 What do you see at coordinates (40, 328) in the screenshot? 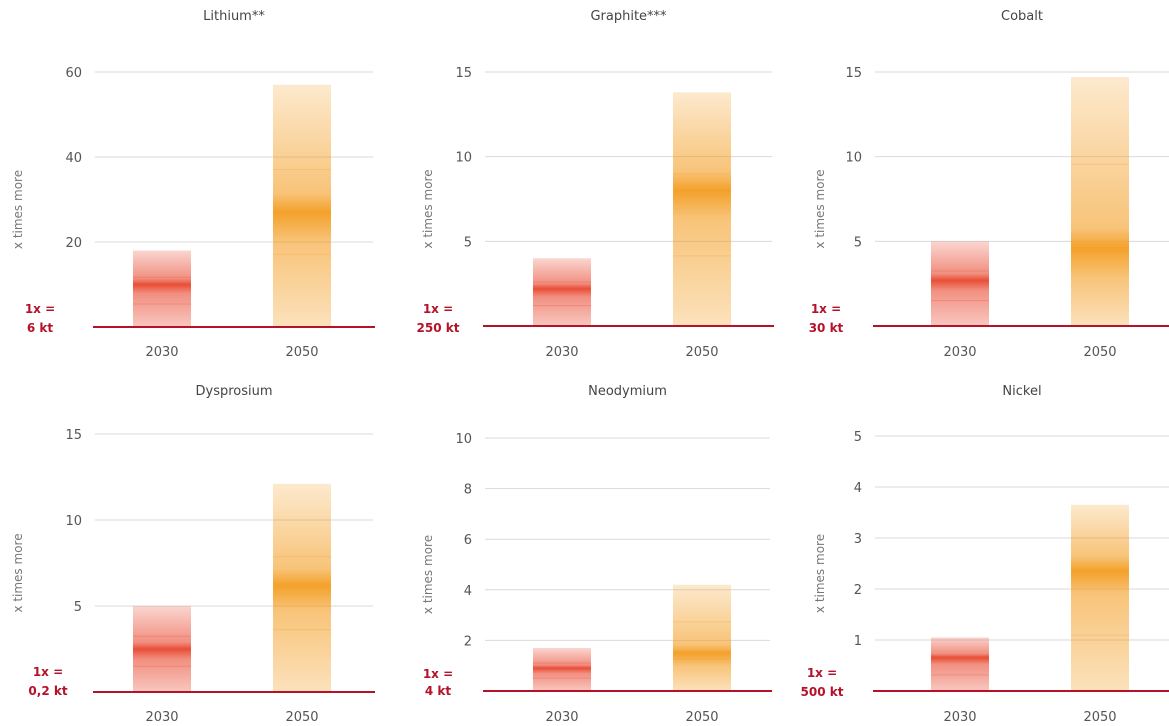
I see `base-label-line2: 6 kt` at bounding box center [40, 328].